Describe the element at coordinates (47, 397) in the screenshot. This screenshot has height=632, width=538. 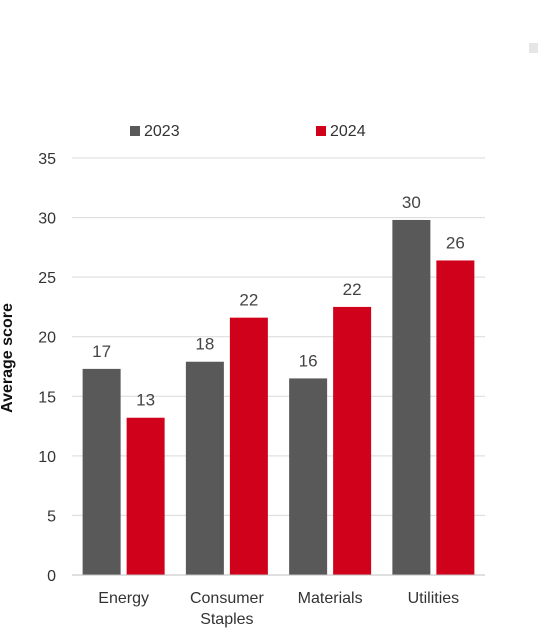
I see `y-tick-label: 15` at that location.